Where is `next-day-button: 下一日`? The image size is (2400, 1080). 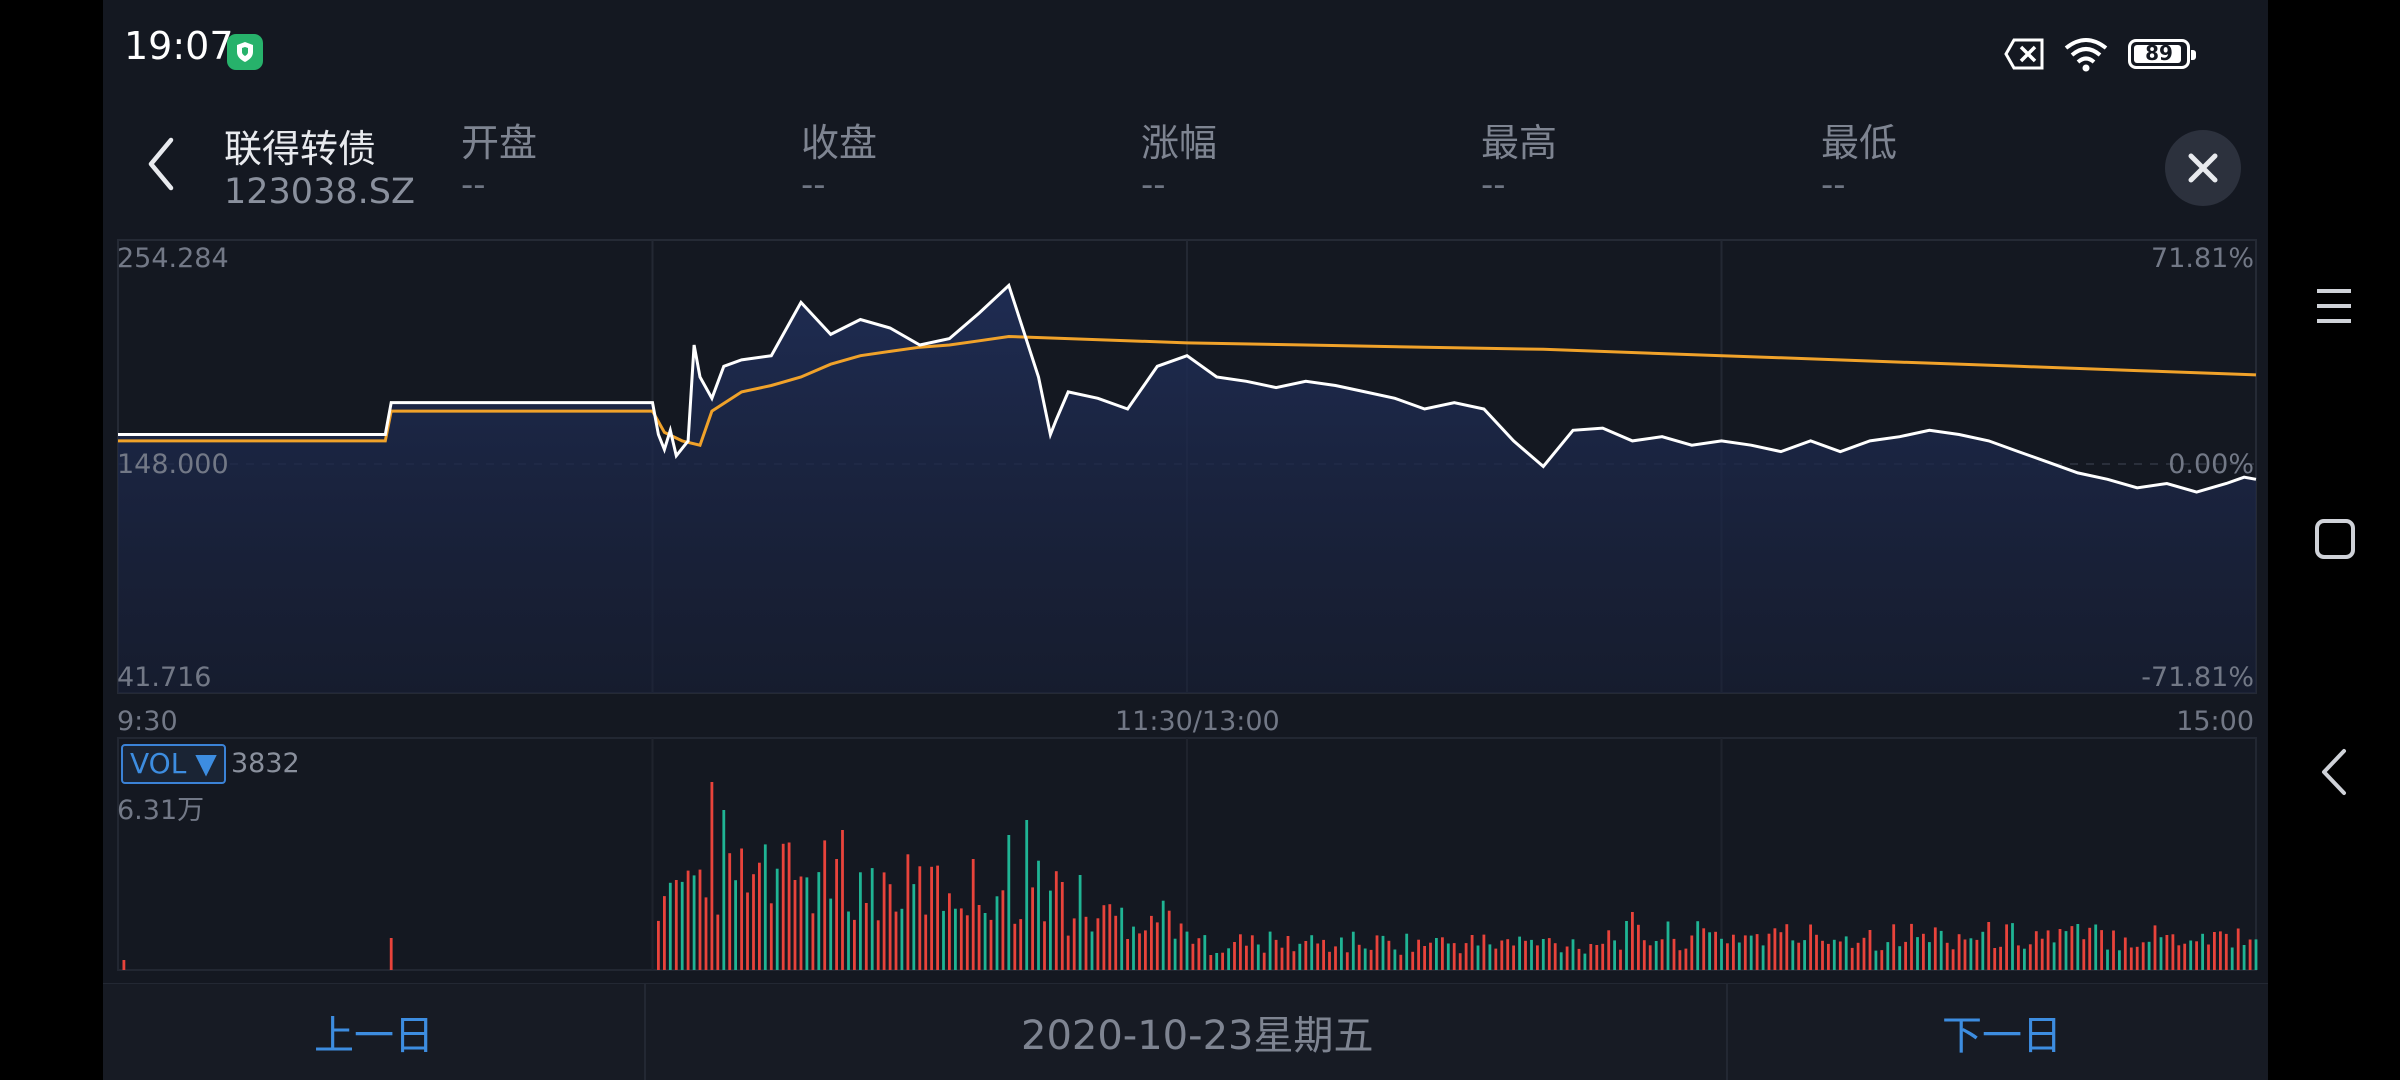 next-day-button: 下一日 is located at coordinates (2002, 1036).